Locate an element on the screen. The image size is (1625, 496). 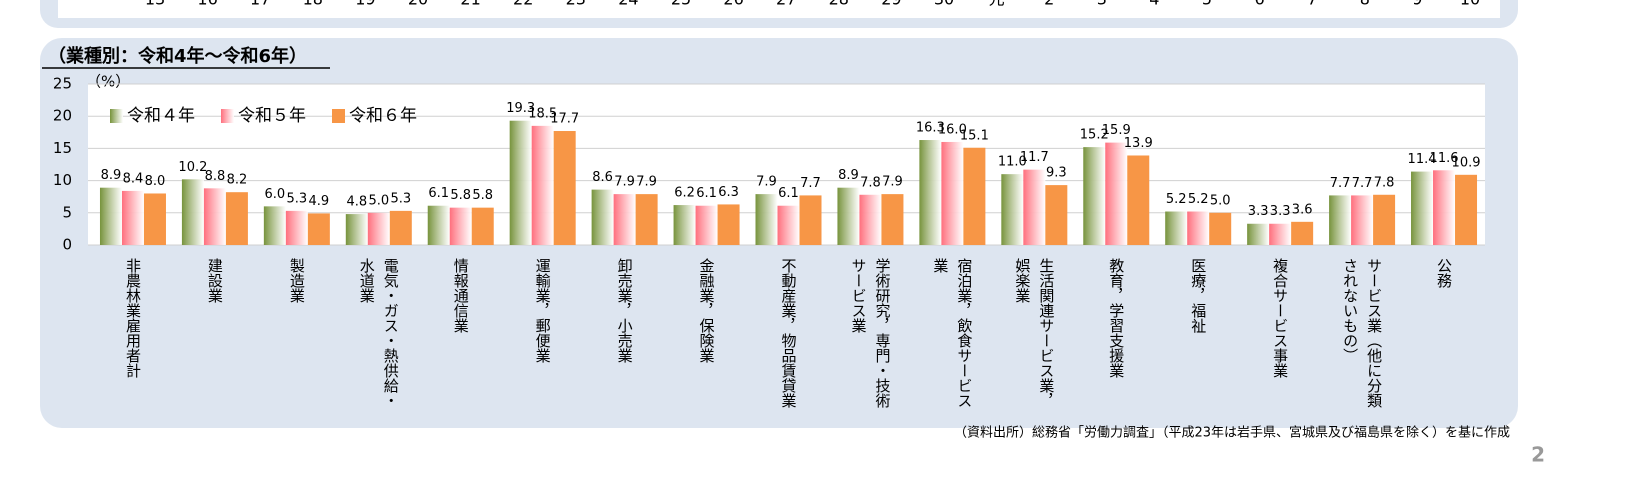
value-label: 8.0 is located at coordinates (155, 181).